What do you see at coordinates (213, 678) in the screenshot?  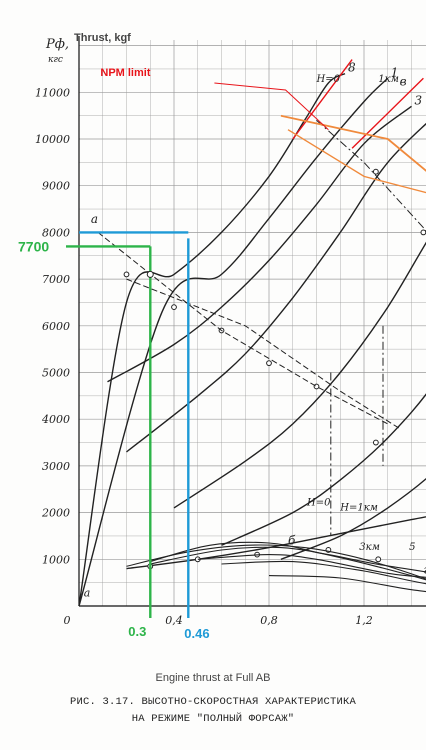 I see `caption-english: Engine thrust at Full AB` at bounding box center [213, 678].